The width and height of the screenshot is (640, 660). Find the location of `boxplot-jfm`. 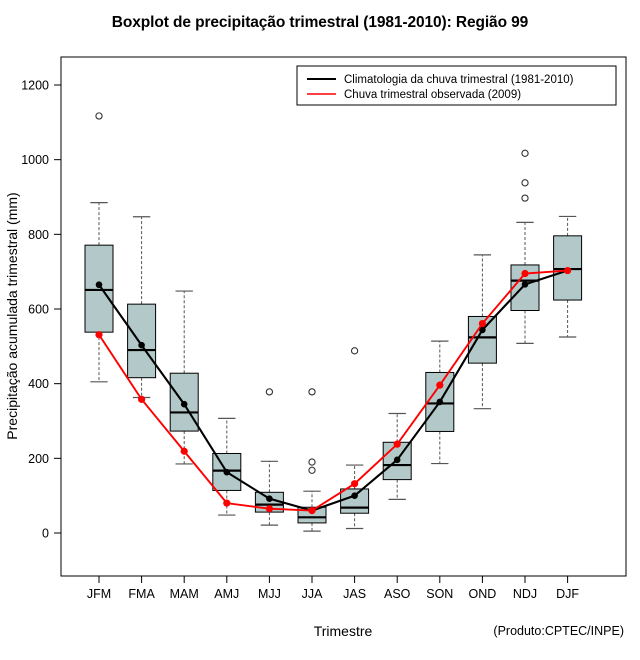

boxplot-jfm is located at coordinates (99, 247).